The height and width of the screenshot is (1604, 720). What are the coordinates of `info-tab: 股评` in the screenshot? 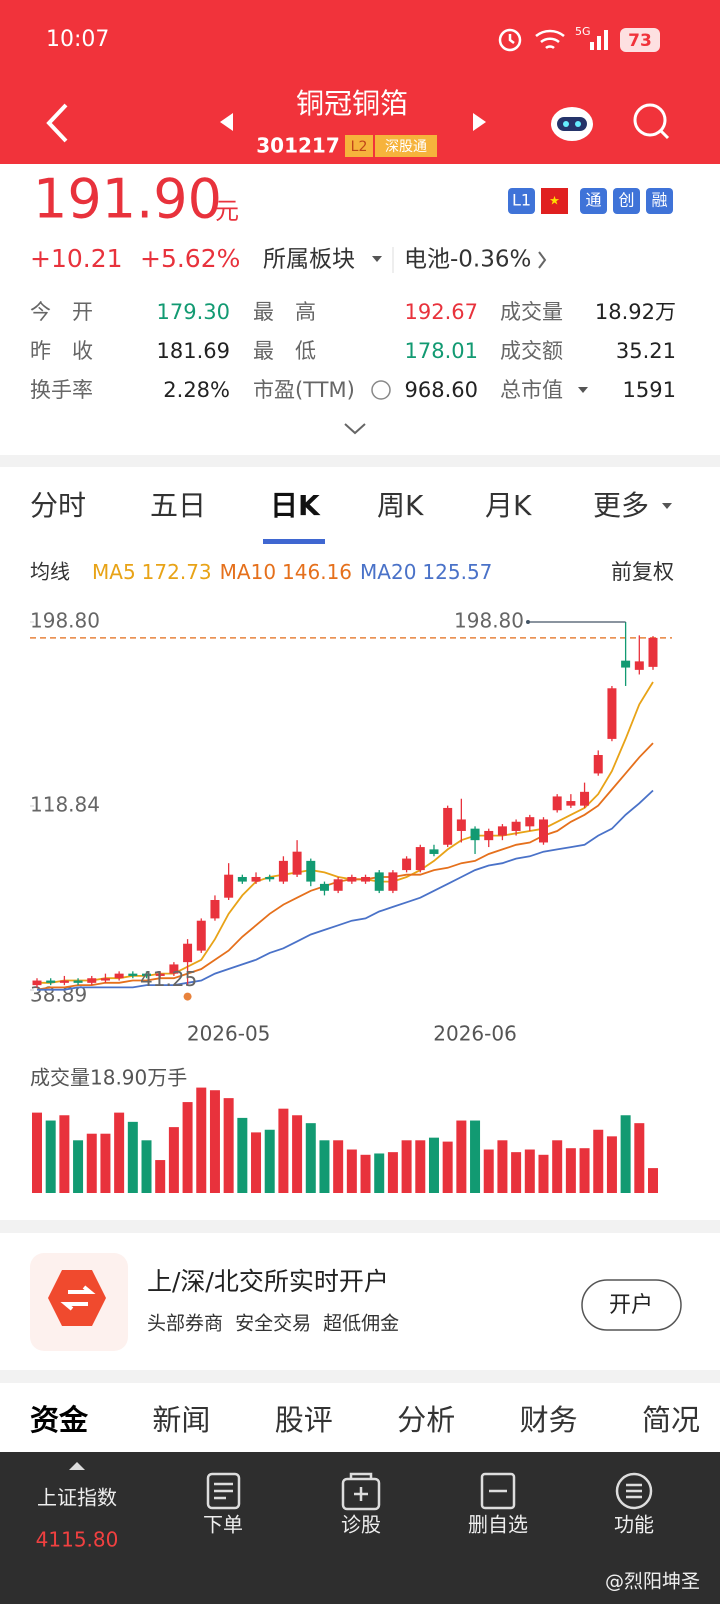 It's located at (304, 1420).